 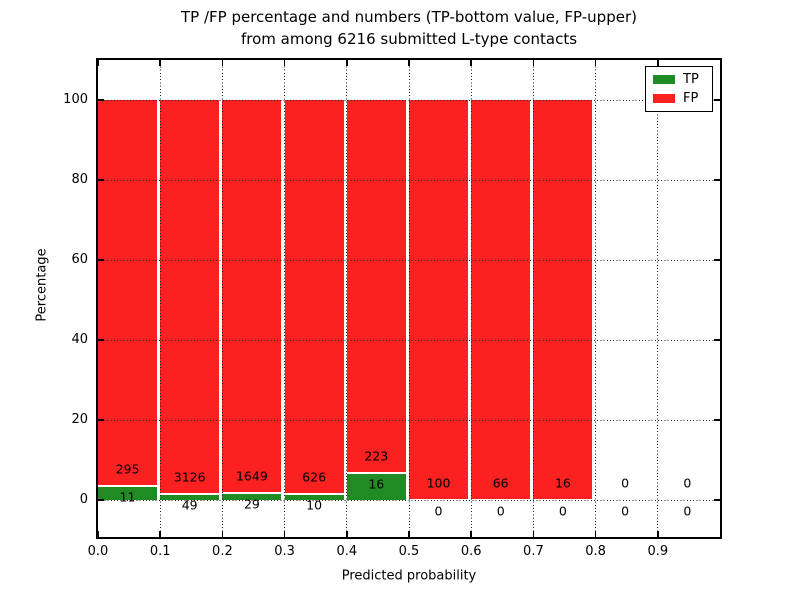 I want to click on fp-count-label: 1649, so click(x=251, y=476).